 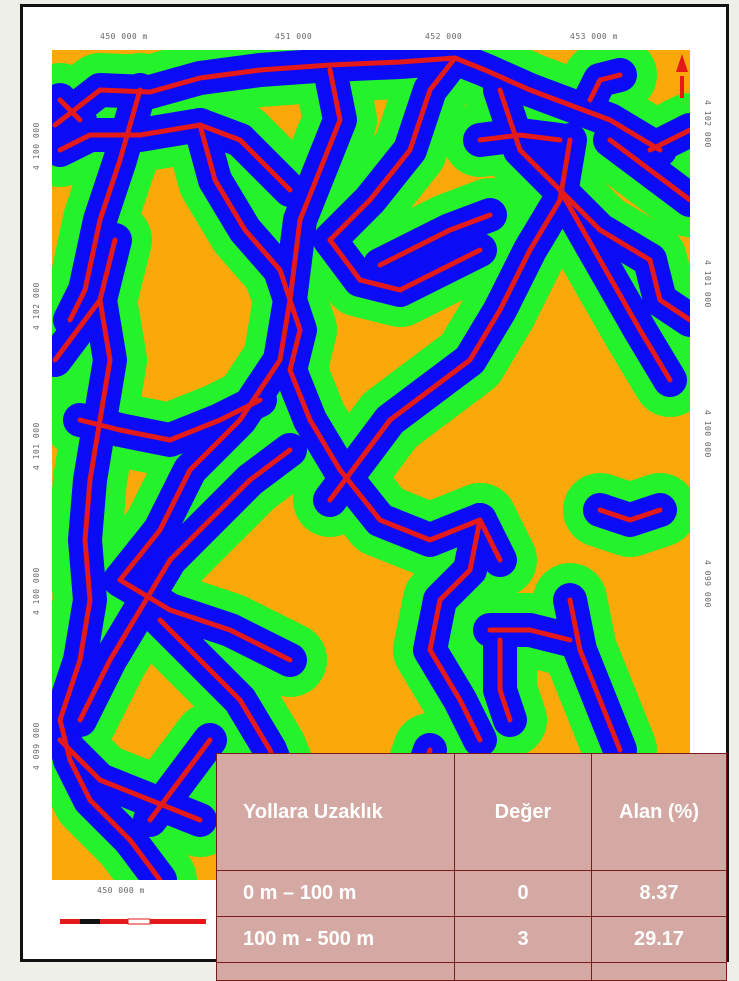 What do you see at coordinates (659, 812) in the screenshot?
I see `header-area: Alan (%)` at bounding box center [659, 812].